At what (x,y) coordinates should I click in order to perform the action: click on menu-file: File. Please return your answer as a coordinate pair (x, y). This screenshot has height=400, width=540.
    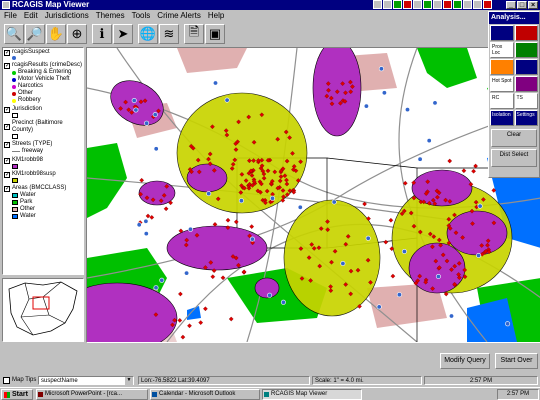
    Looking at the image, I should click on (10, 15).